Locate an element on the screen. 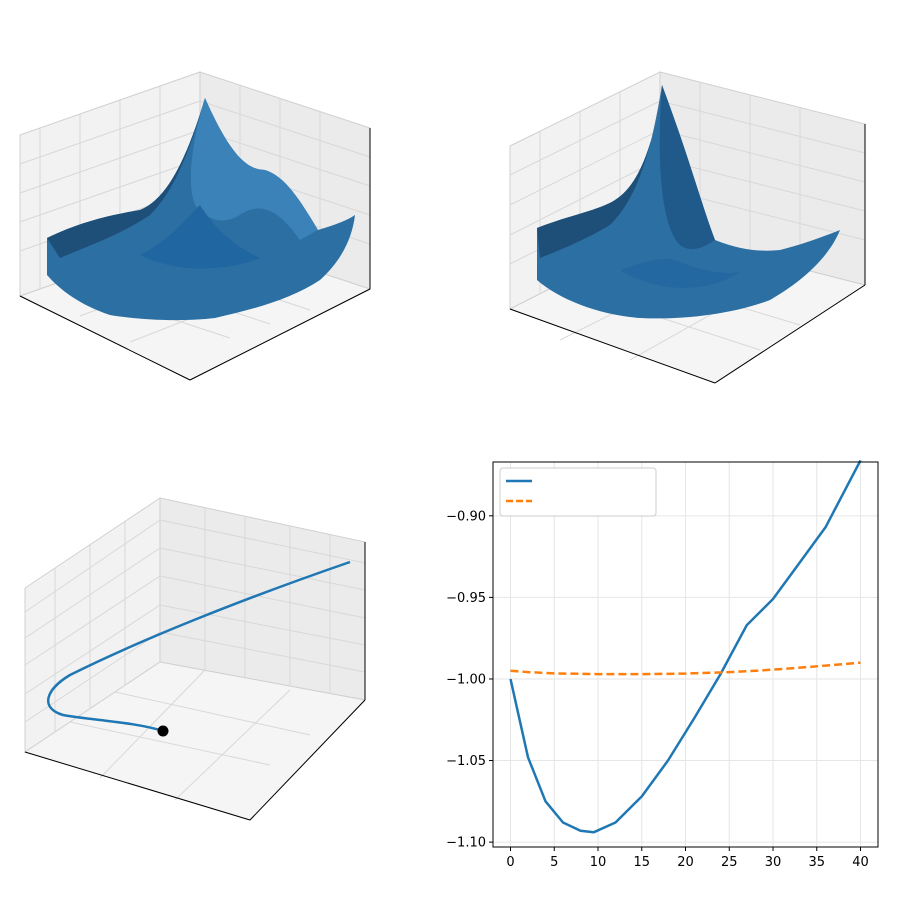 Image resolution: width=900 pixels, height=900 pixels. panel-a is located at coordinates (195, 226).